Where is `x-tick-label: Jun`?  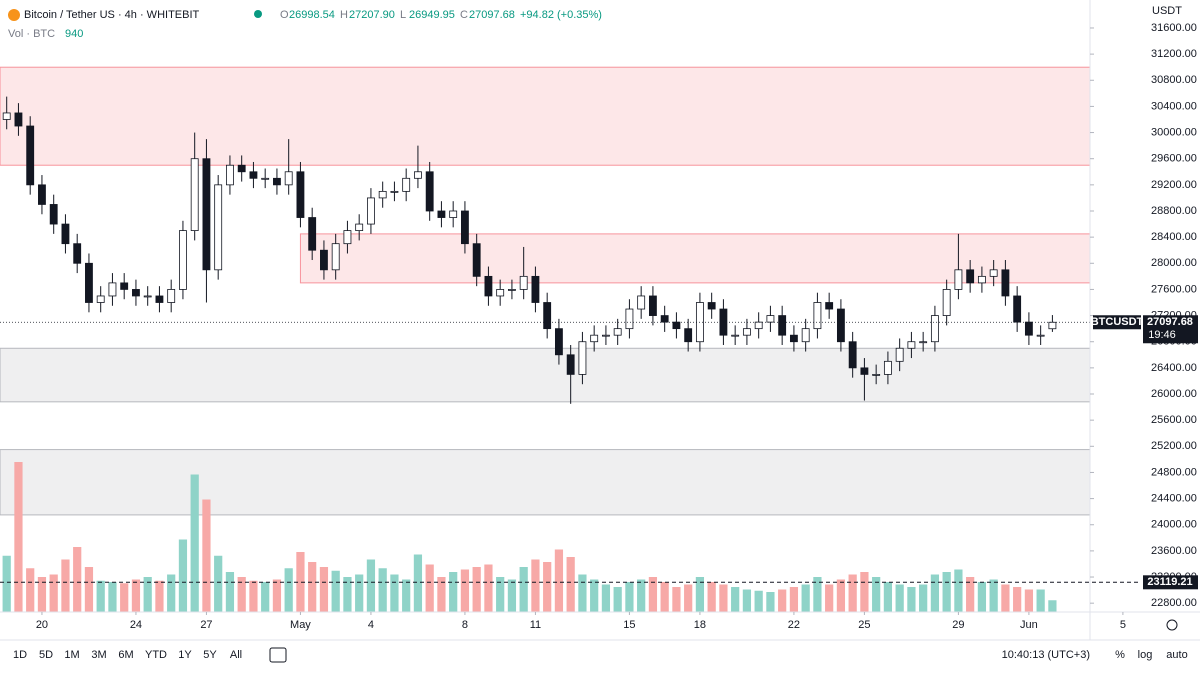
x-tick-label: Jun is located at coordinates (1029, 625).